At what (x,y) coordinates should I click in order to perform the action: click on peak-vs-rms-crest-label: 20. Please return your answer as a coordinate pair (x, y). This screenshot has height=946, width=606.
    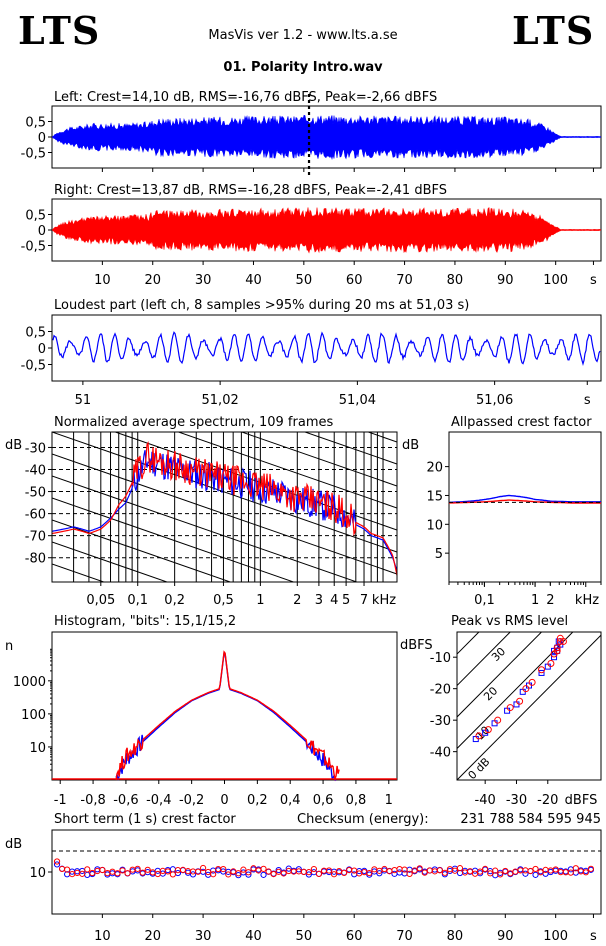
    Looking at the image, I should click on (490, 693).